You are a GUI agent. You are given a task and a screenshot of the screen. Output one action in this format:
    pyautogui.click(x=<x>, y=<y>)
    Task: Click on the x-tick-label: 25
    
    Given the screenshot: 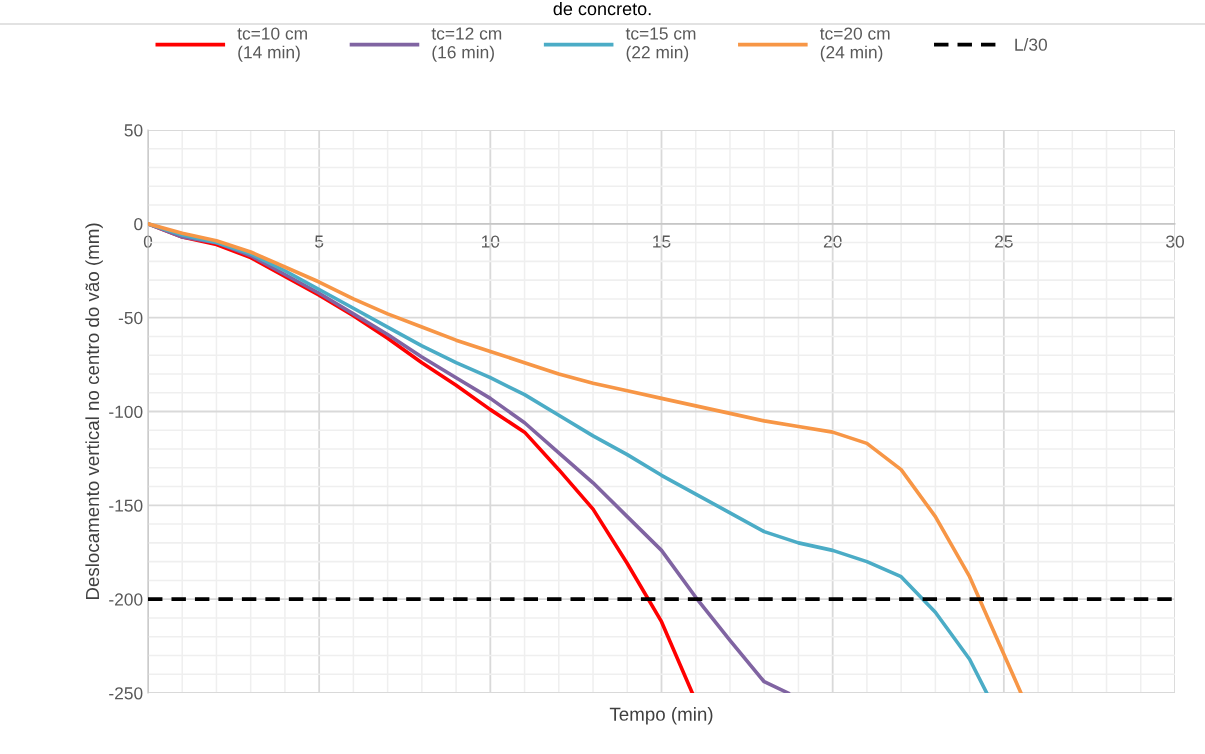 What is the action you would take?
    pyautogui.click(x=1004, y=241)
    